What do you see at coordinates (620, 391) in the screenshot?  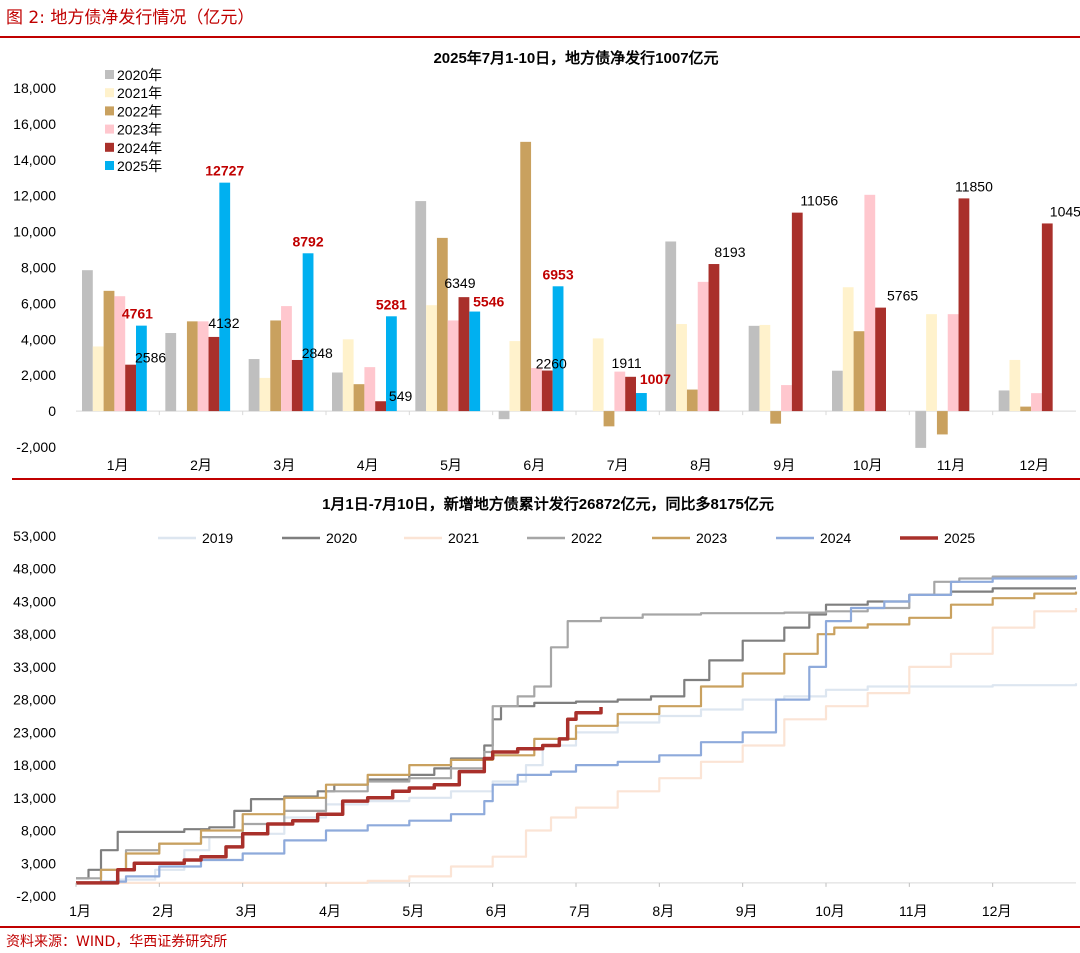 I see `bar-2023年-7月` at bounding box center [620, 391].